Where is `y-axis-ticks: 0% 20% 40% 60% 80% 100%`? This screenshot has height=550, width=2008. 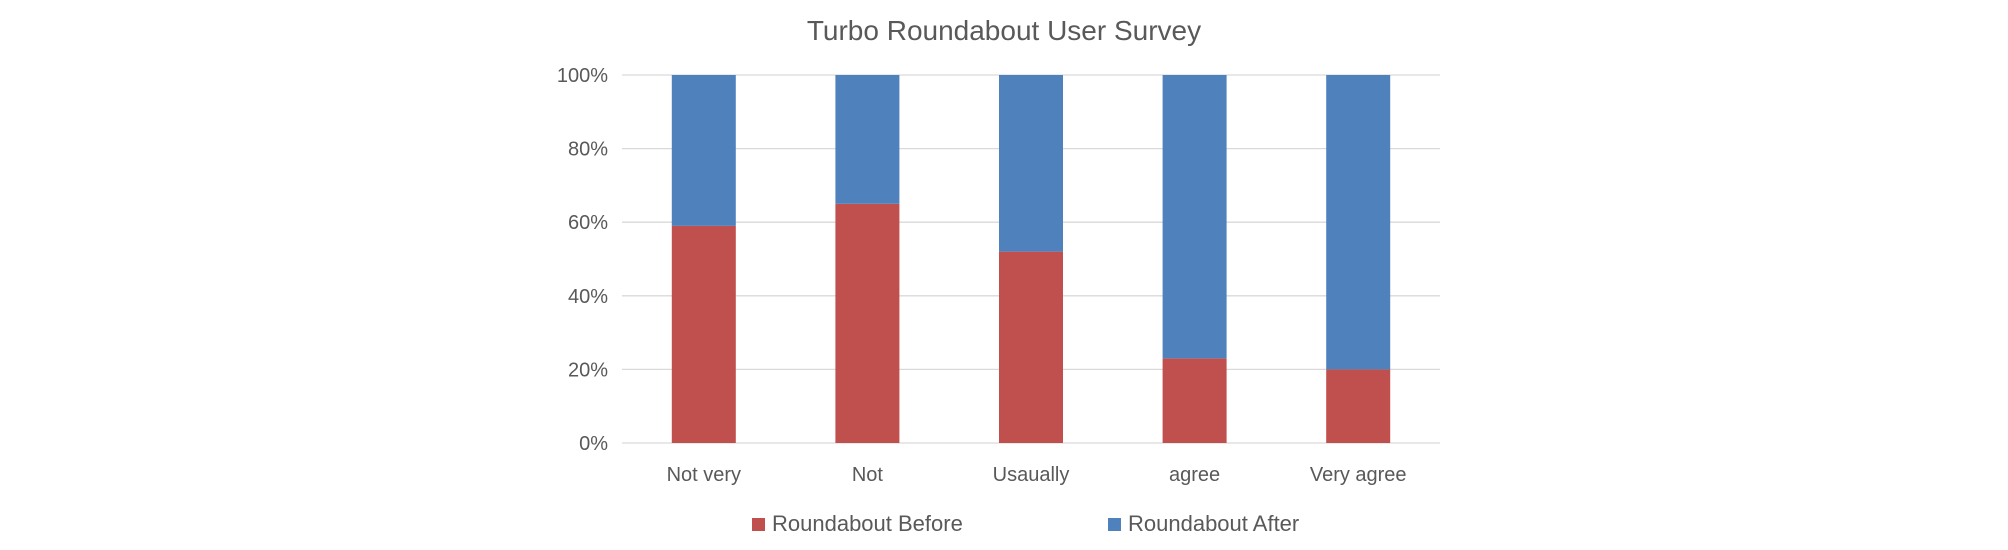
y-axis-ticks: 0% 20% 40% 60% 80% 100% is located at coordinates (582, 260).